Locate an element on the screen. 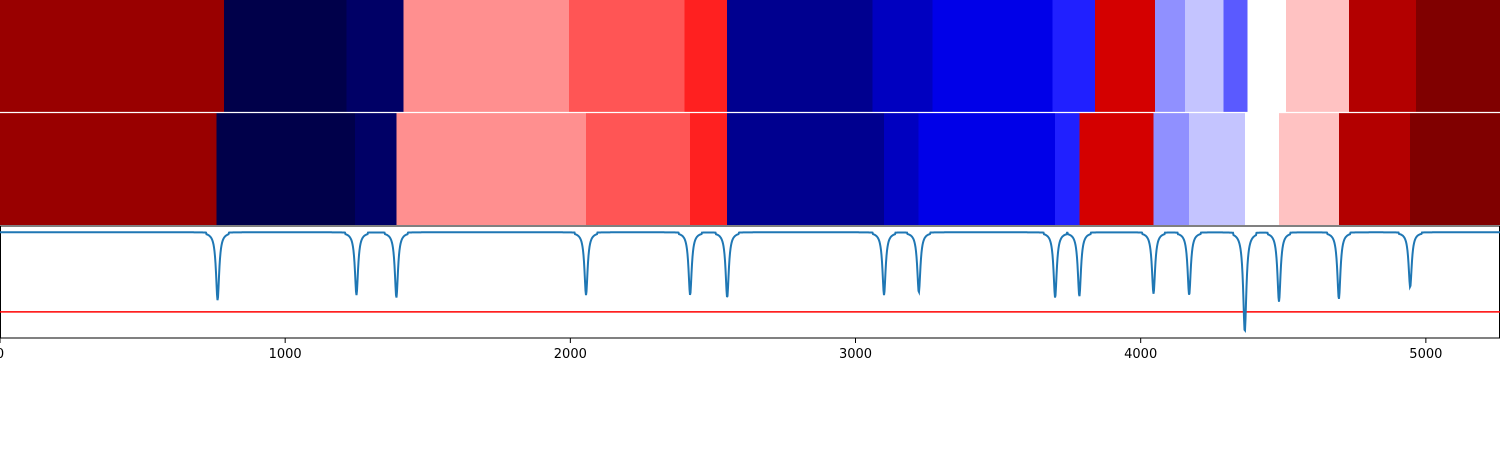 The height and width of the screenshot is (450, 1500). x-tick-label-3: 2000 is located at coordinates (570, 354).